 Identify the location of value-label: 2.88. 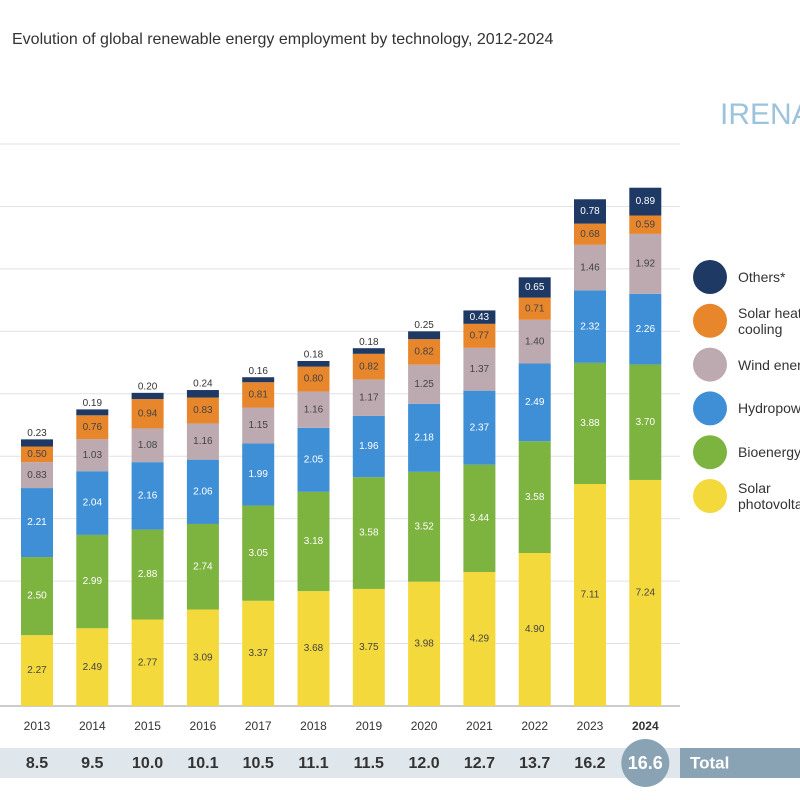
(148, 574).